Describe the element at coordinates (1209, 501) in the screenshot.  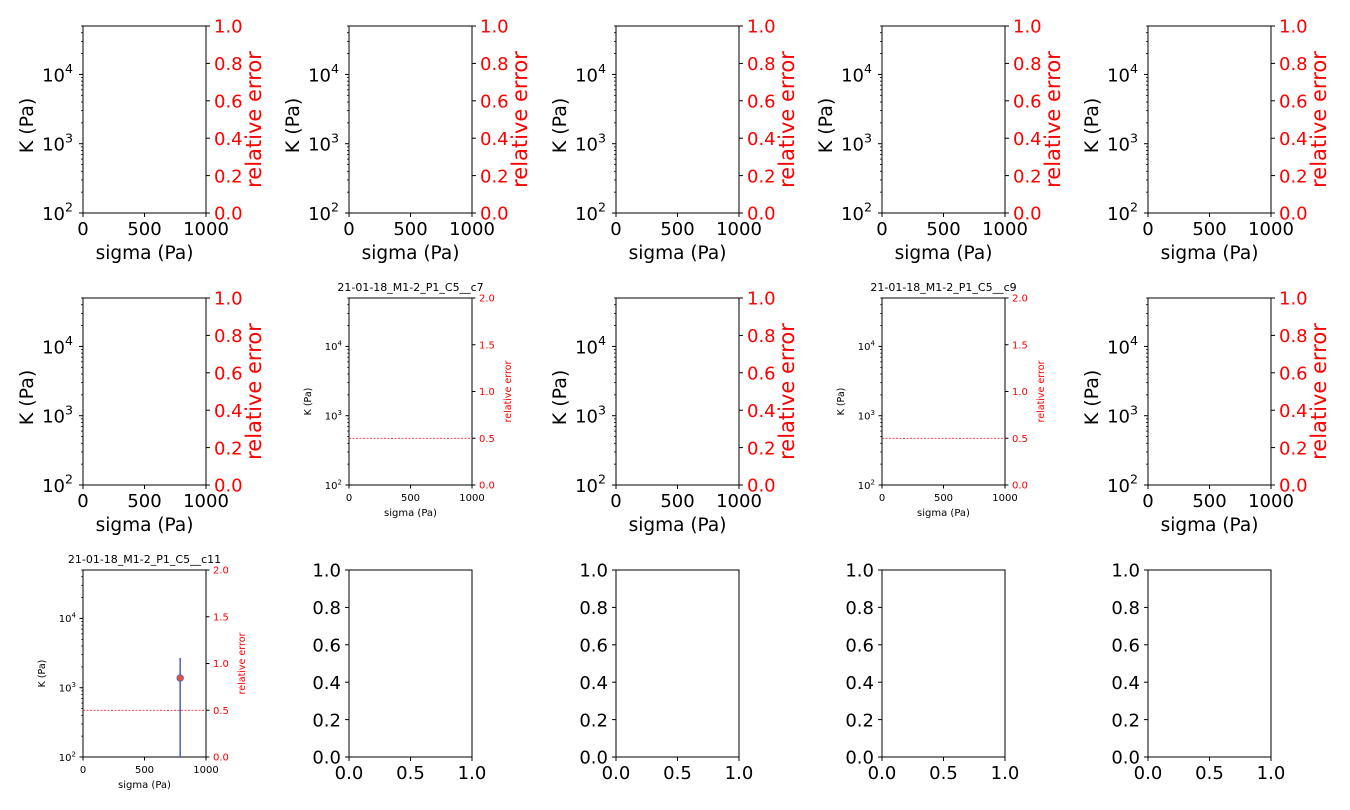
I see `x-tick-label: 500` at that location.